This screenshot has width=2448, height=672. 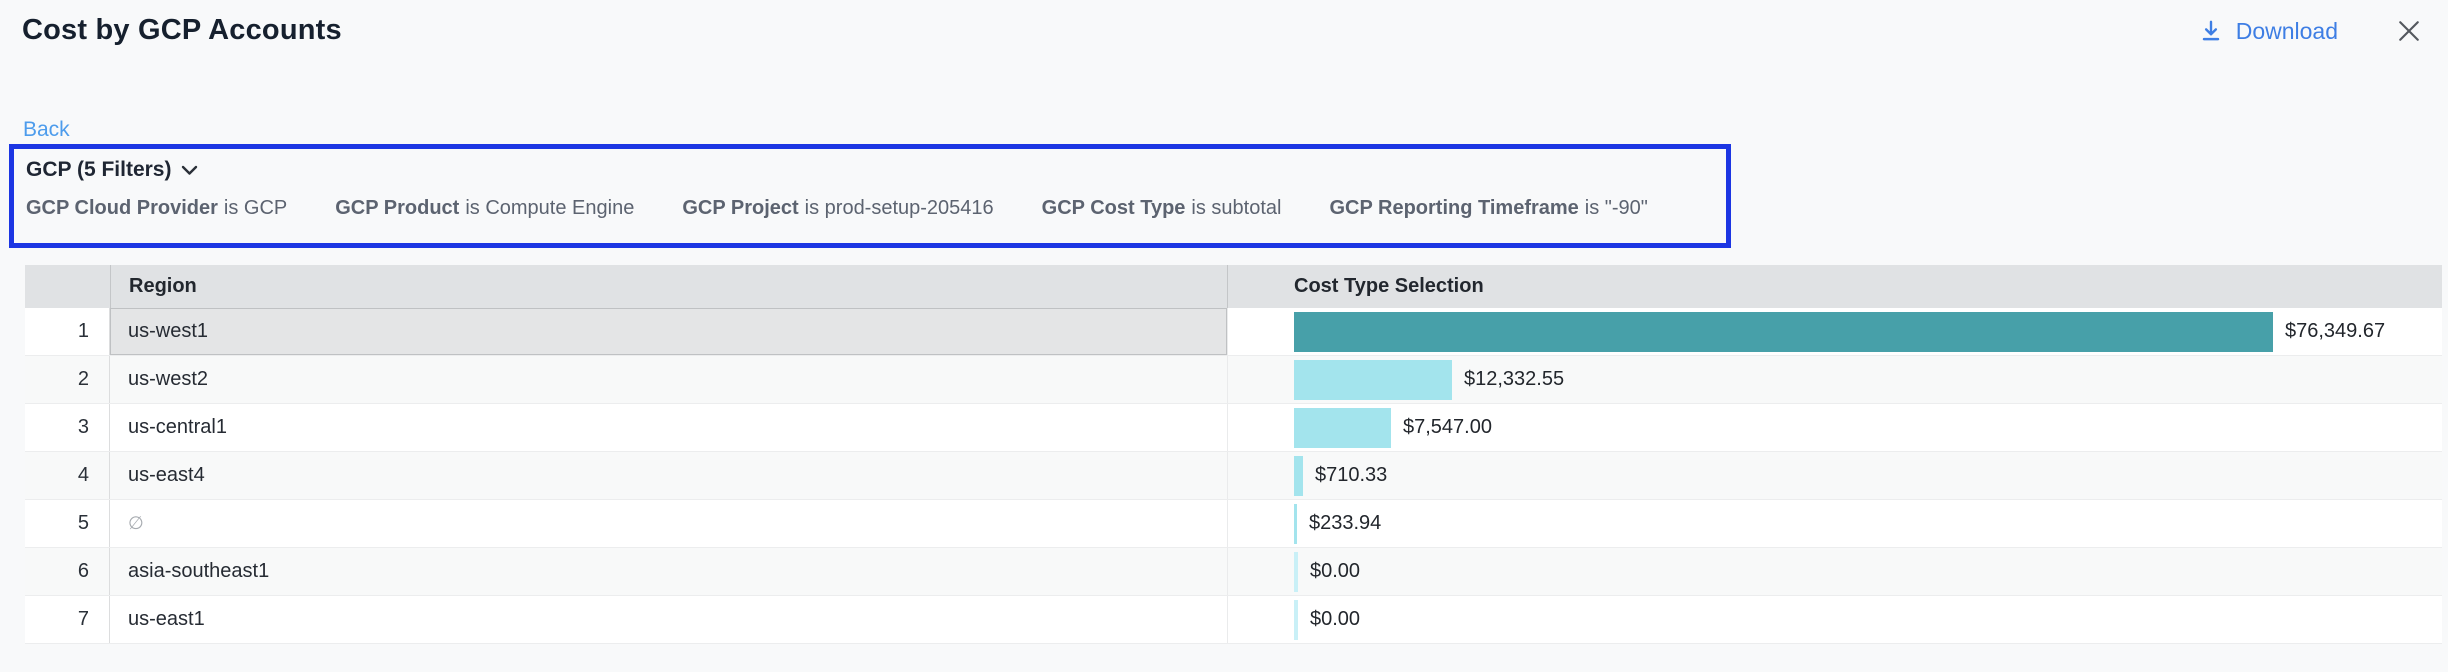 What do you see at coordinates (1834, 286) in the screenshot?
I see `column-header-cost-type-selection: Cost Type Selection` at bounding box center [1834, 286].